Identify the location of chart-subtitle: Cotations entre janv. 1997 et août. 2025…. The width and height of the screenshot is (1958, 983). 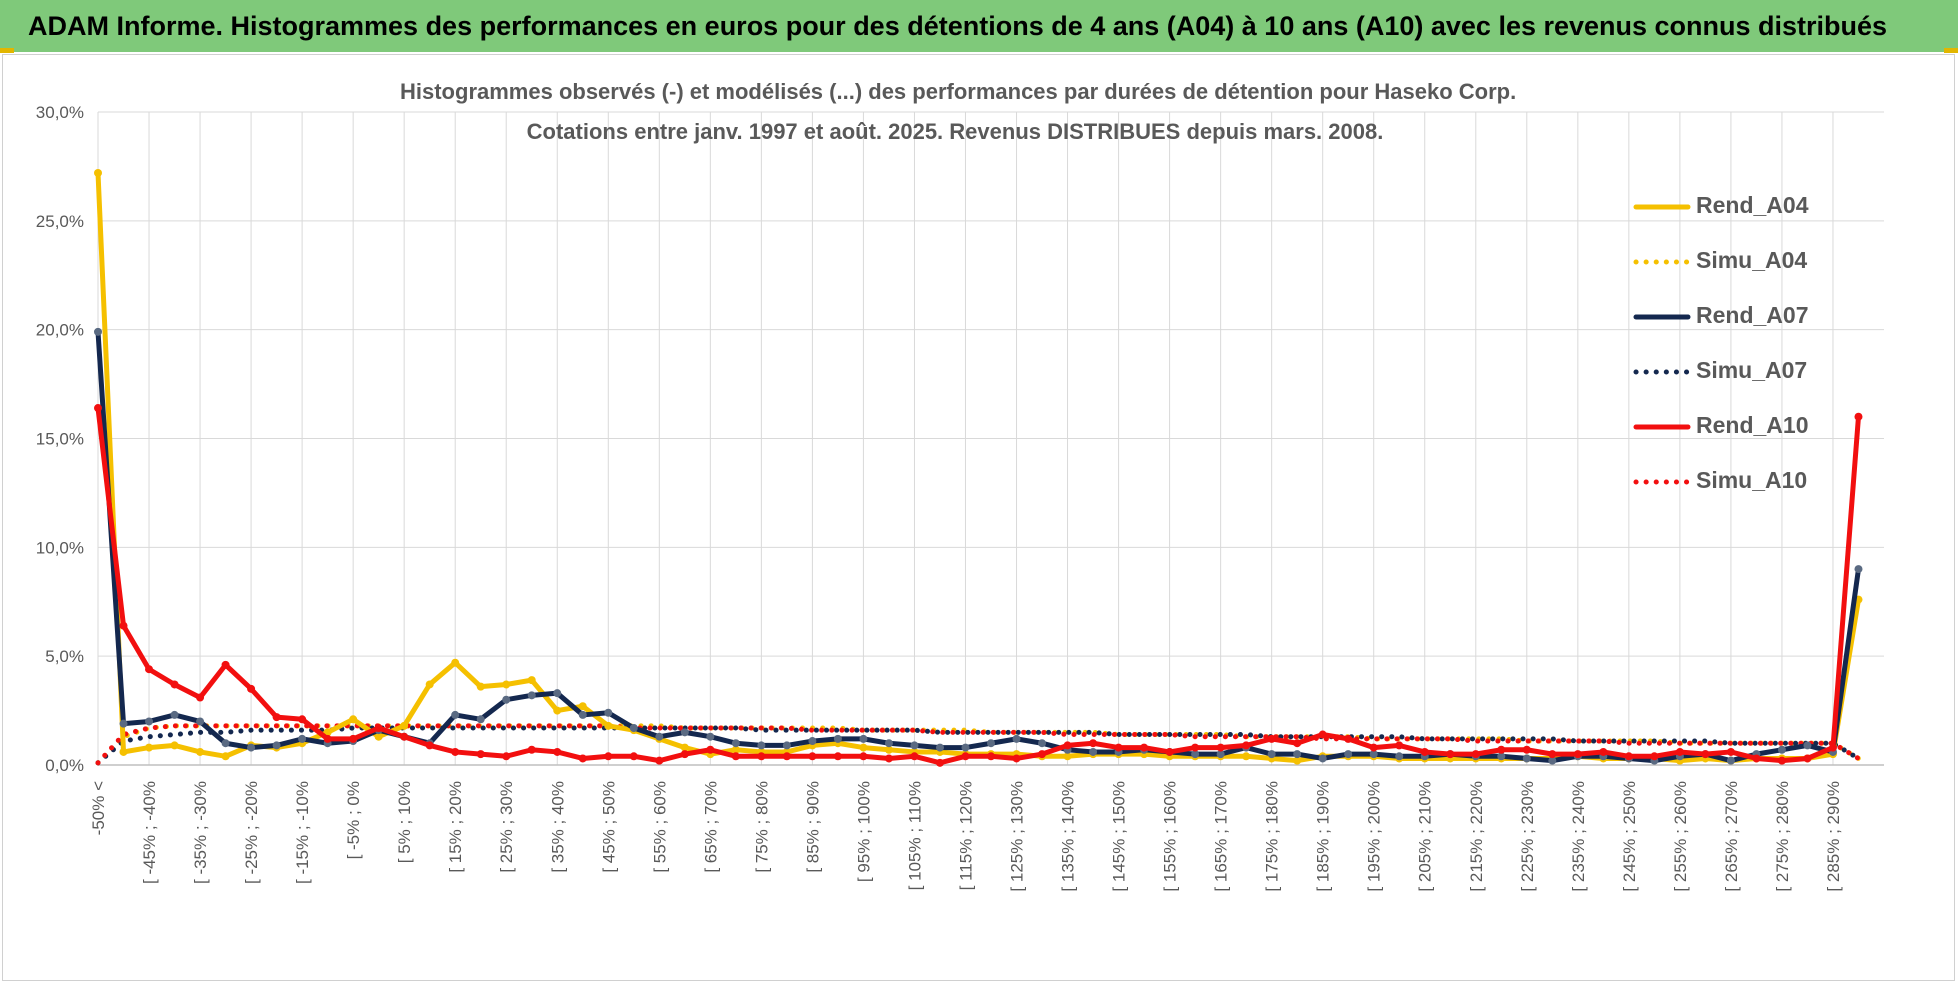
(955, 131).